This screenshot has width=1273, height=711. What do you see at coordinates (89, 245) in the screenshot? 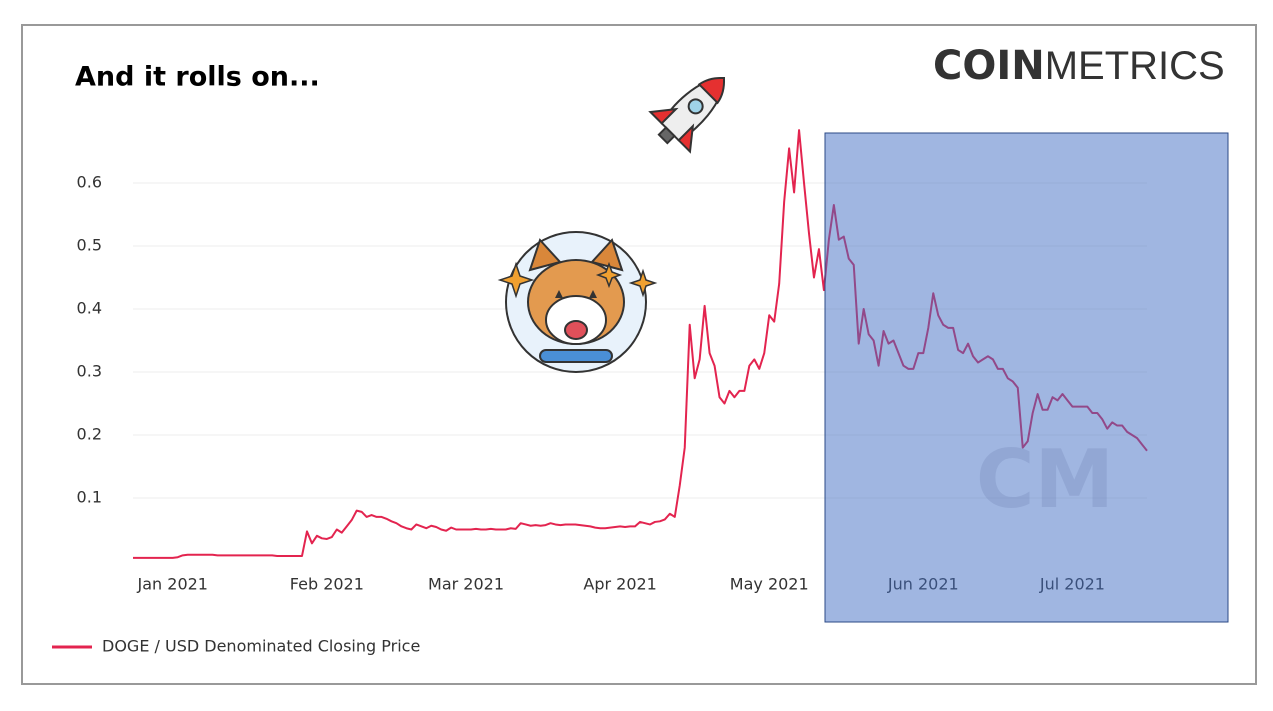
I see `y-tick-label: 0.5` at bounding box center [89, 245].